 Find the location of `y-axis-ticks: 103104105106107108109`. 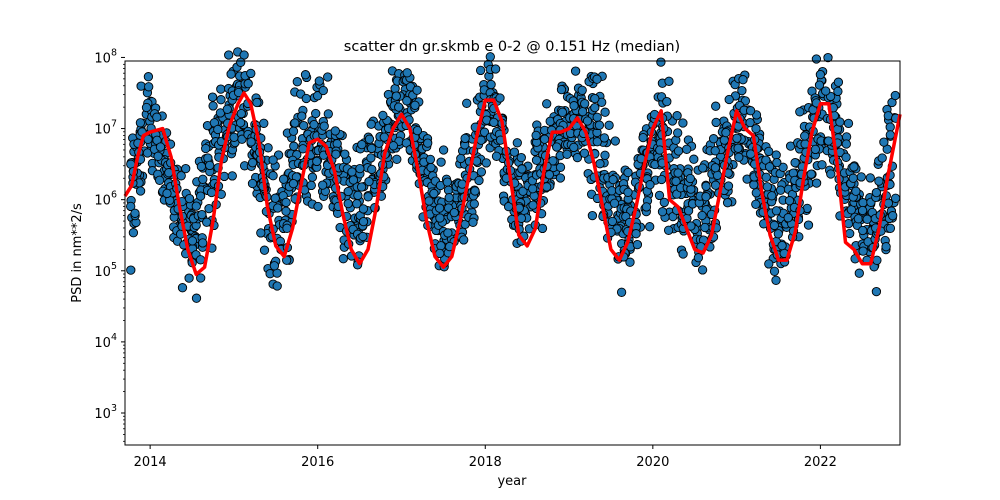

y-axis-ticks: 103104105106107108109 is located at coordinates (109, 244).